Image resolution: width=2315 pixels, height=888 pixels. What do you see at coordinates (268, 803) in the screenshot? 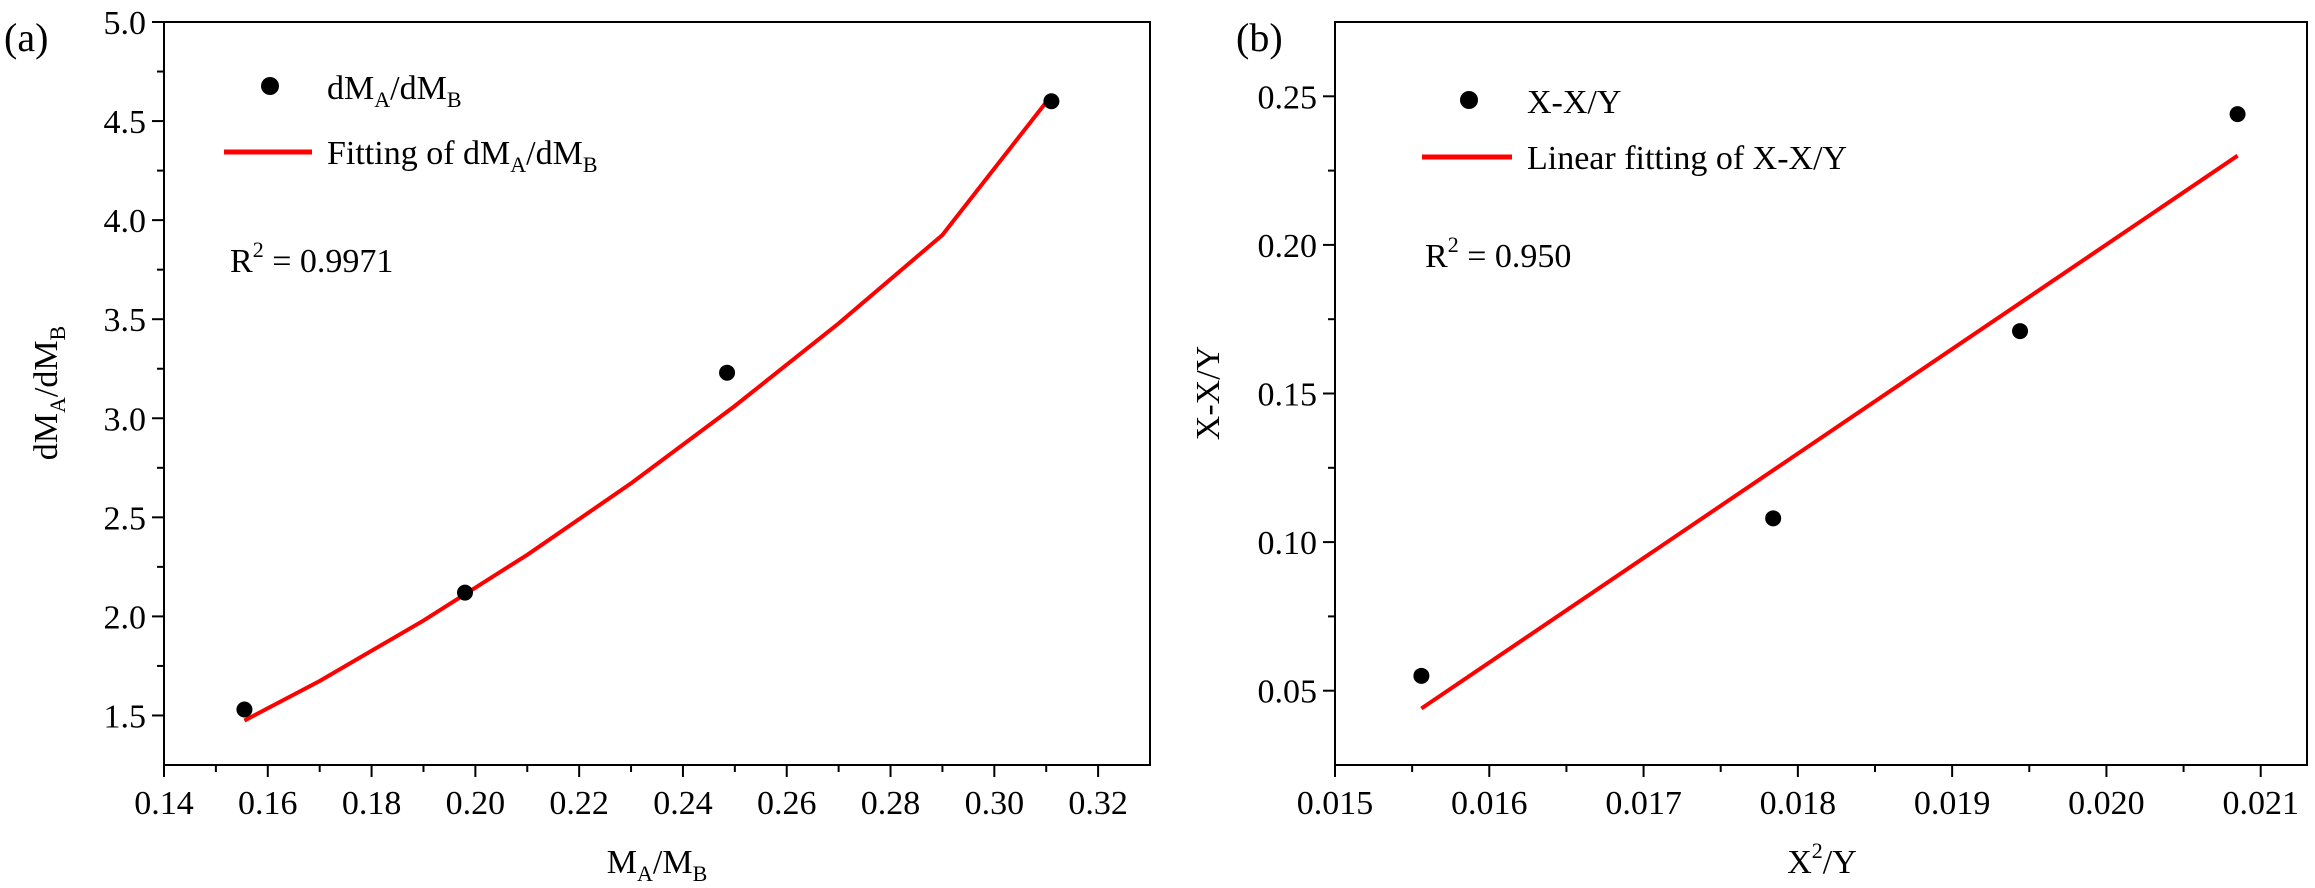
I see `chart-a-x-tick-label: 0.16` at bounding box center [268, 803].